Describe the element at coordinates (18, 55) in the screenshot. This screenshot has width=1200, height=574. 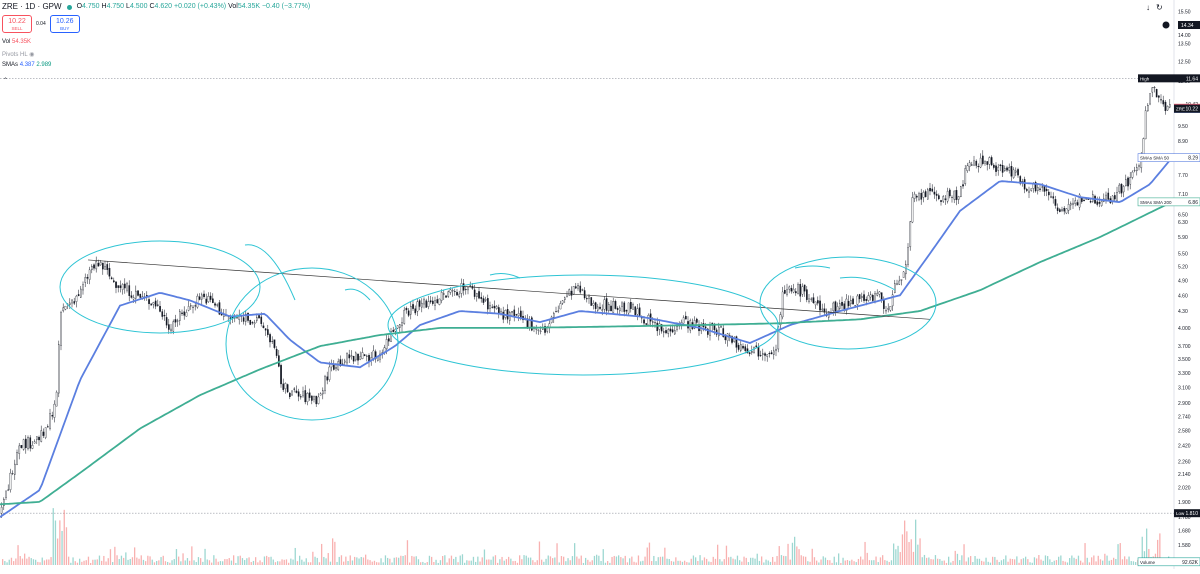
I see `pivots-indicator: Pivots HL ◉` at that location.